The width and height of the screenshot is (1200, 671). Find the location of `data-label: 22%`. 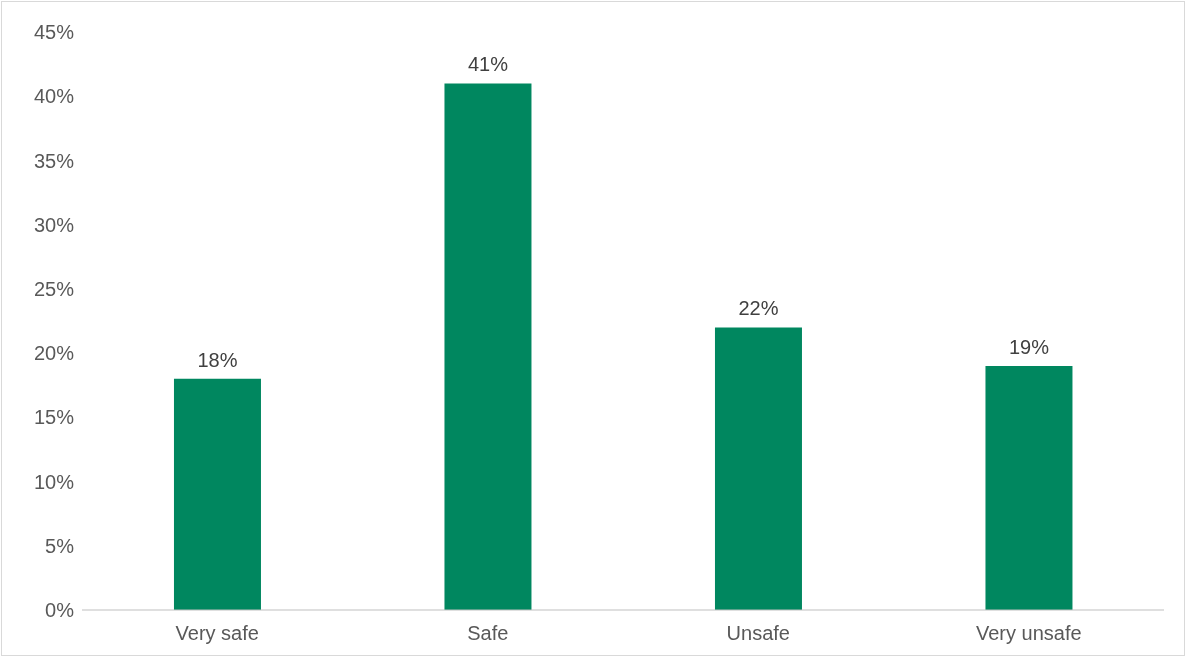

data-label: 22% is located at coordinates (758, 308).